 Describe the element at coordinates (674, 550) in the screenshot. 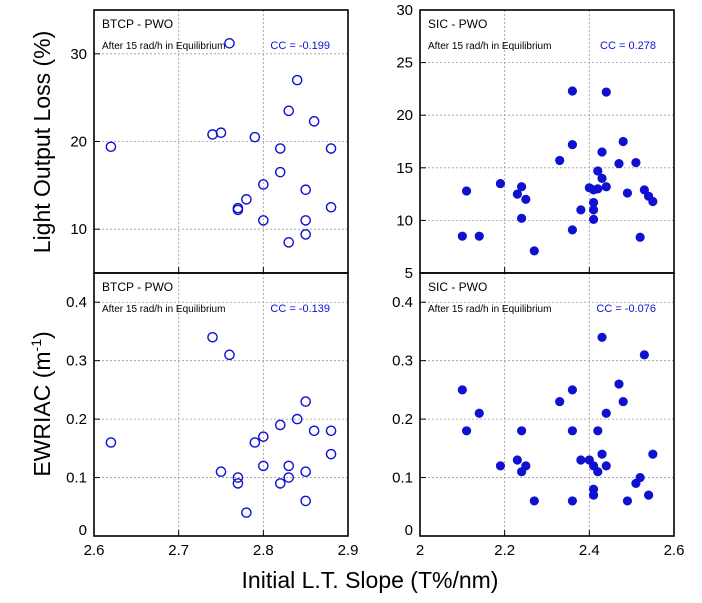

I see `sic-ewriac-xtick-label: 2.6` at that location.